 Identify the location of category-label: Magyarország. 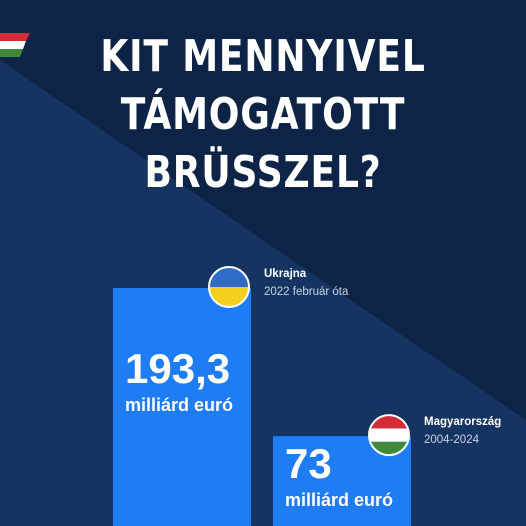
(462, 422).